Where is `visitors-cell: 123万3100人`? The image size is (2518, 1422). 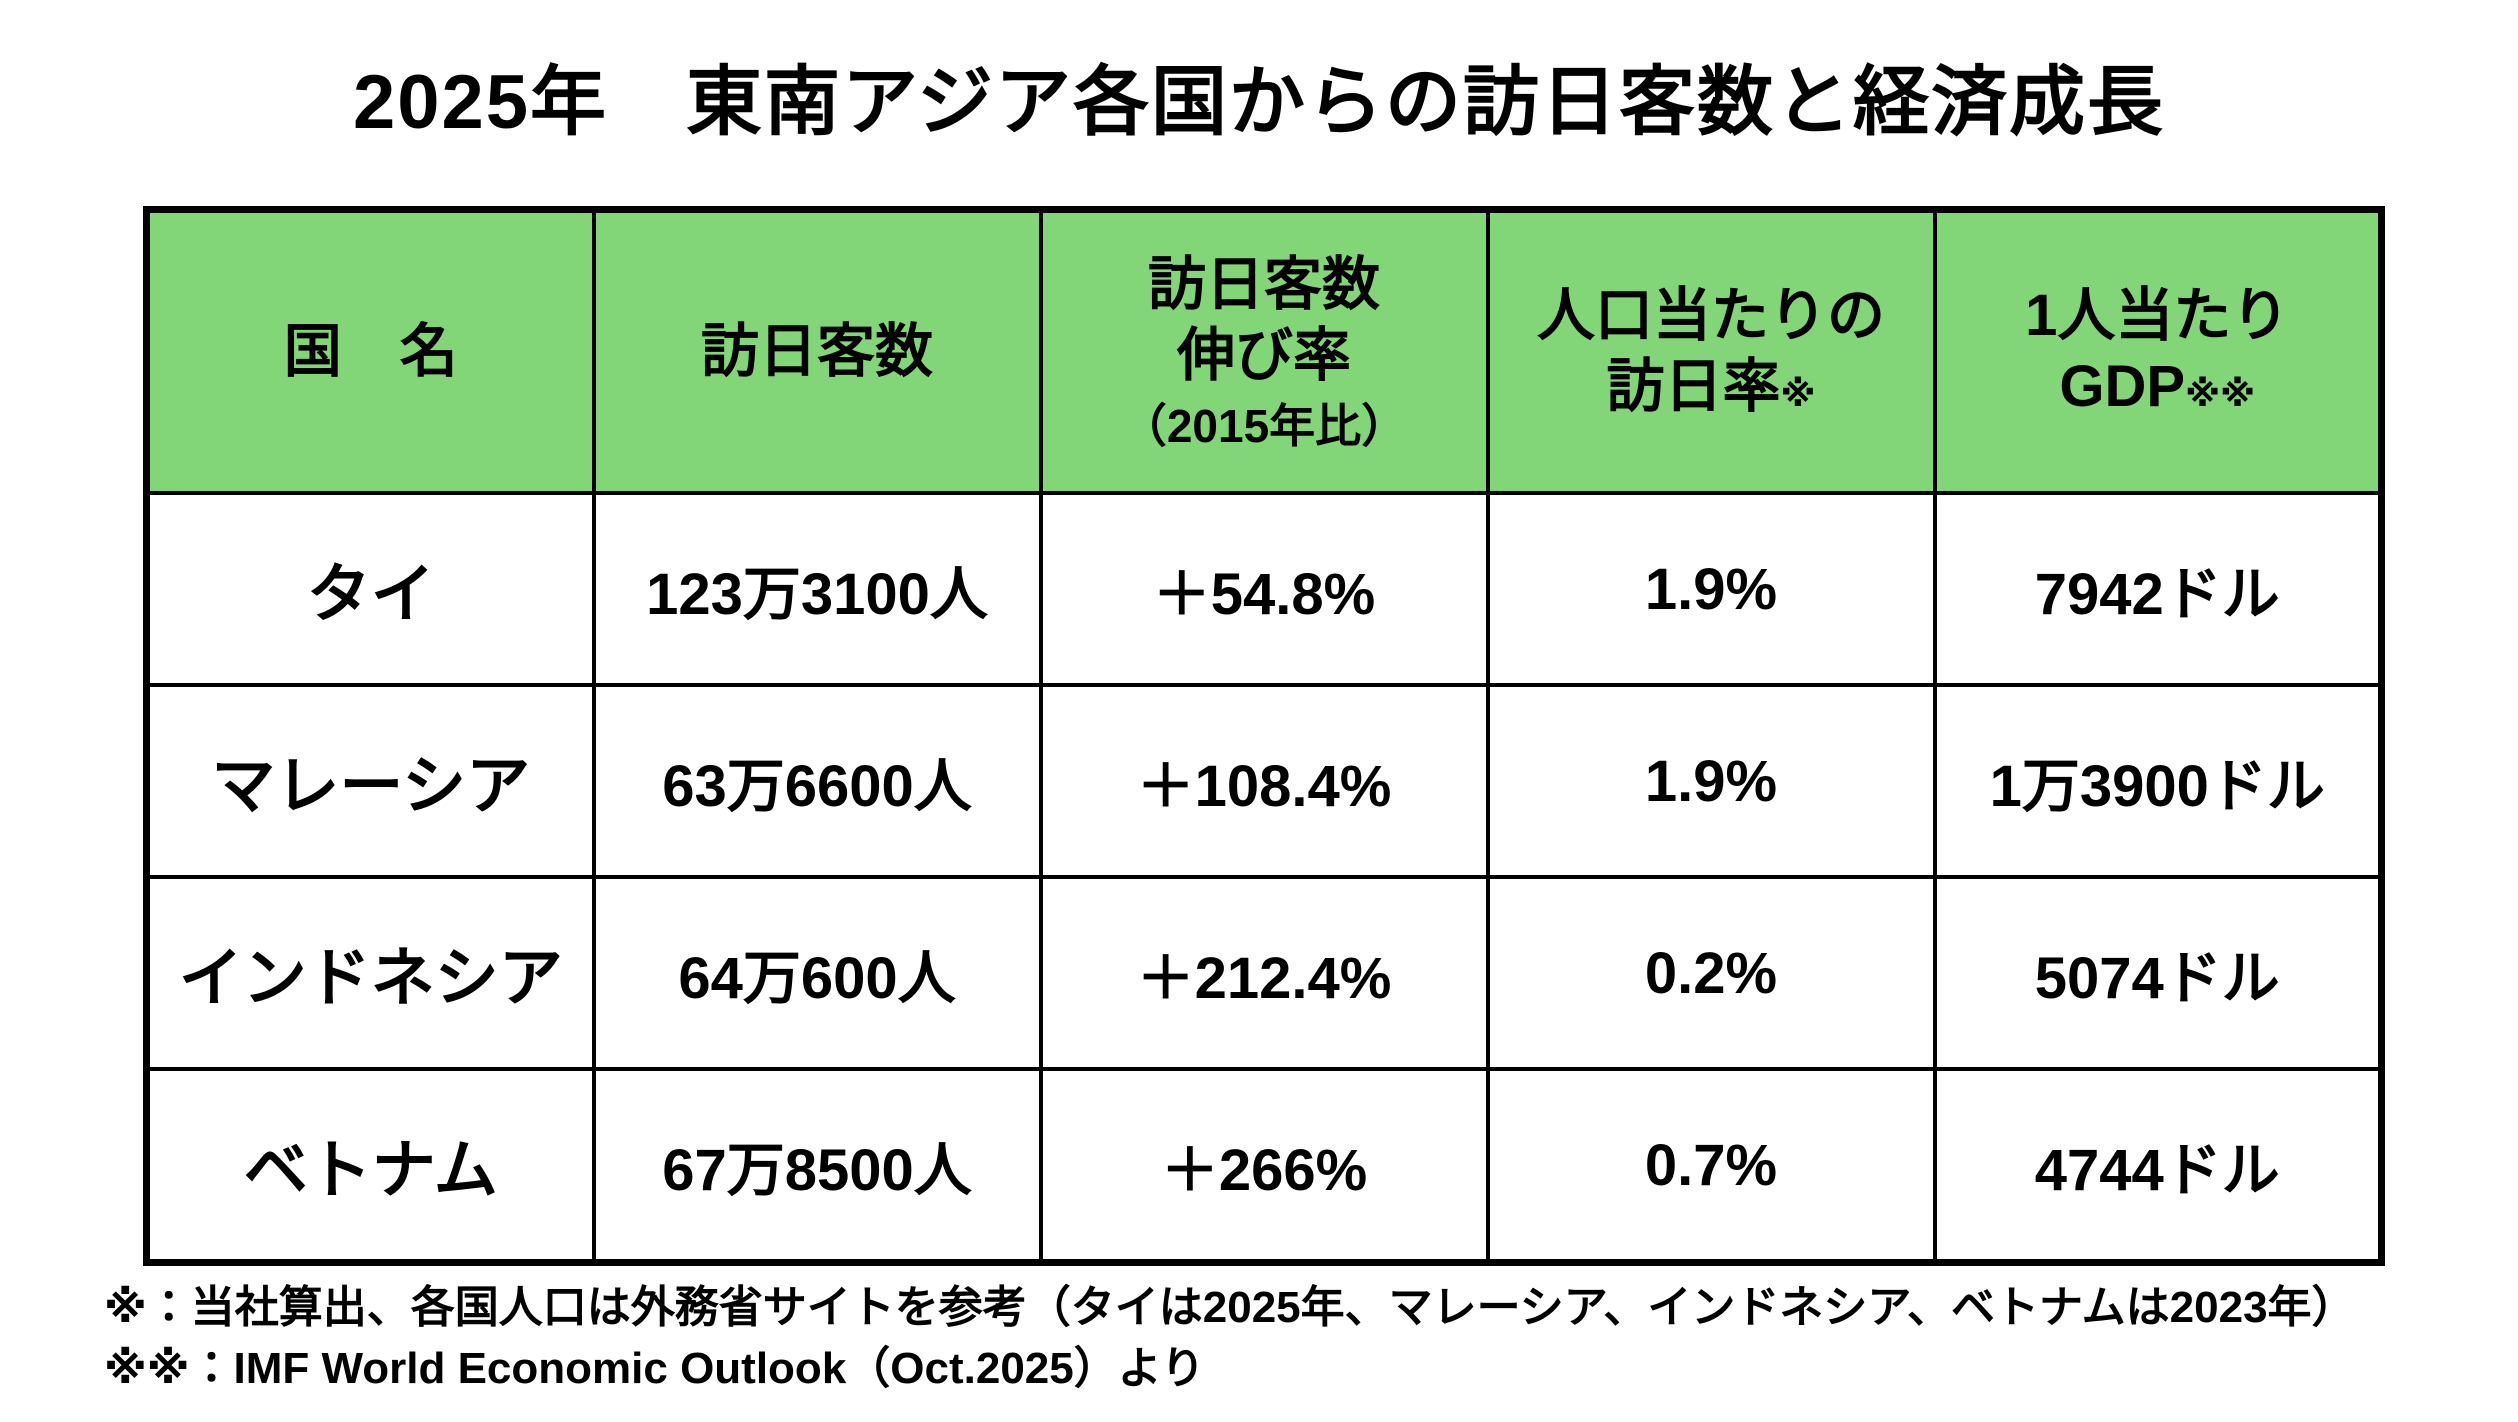 visitors-cell: 123万3100人 is located at coordinates (817, 589).